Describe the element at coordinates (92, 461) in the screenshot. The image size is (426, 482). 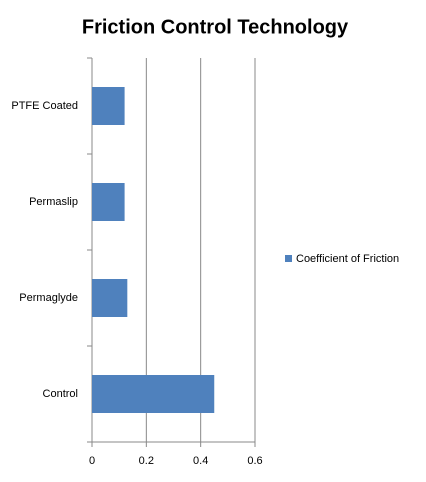
I see `x-tick-label: 0` at that location.